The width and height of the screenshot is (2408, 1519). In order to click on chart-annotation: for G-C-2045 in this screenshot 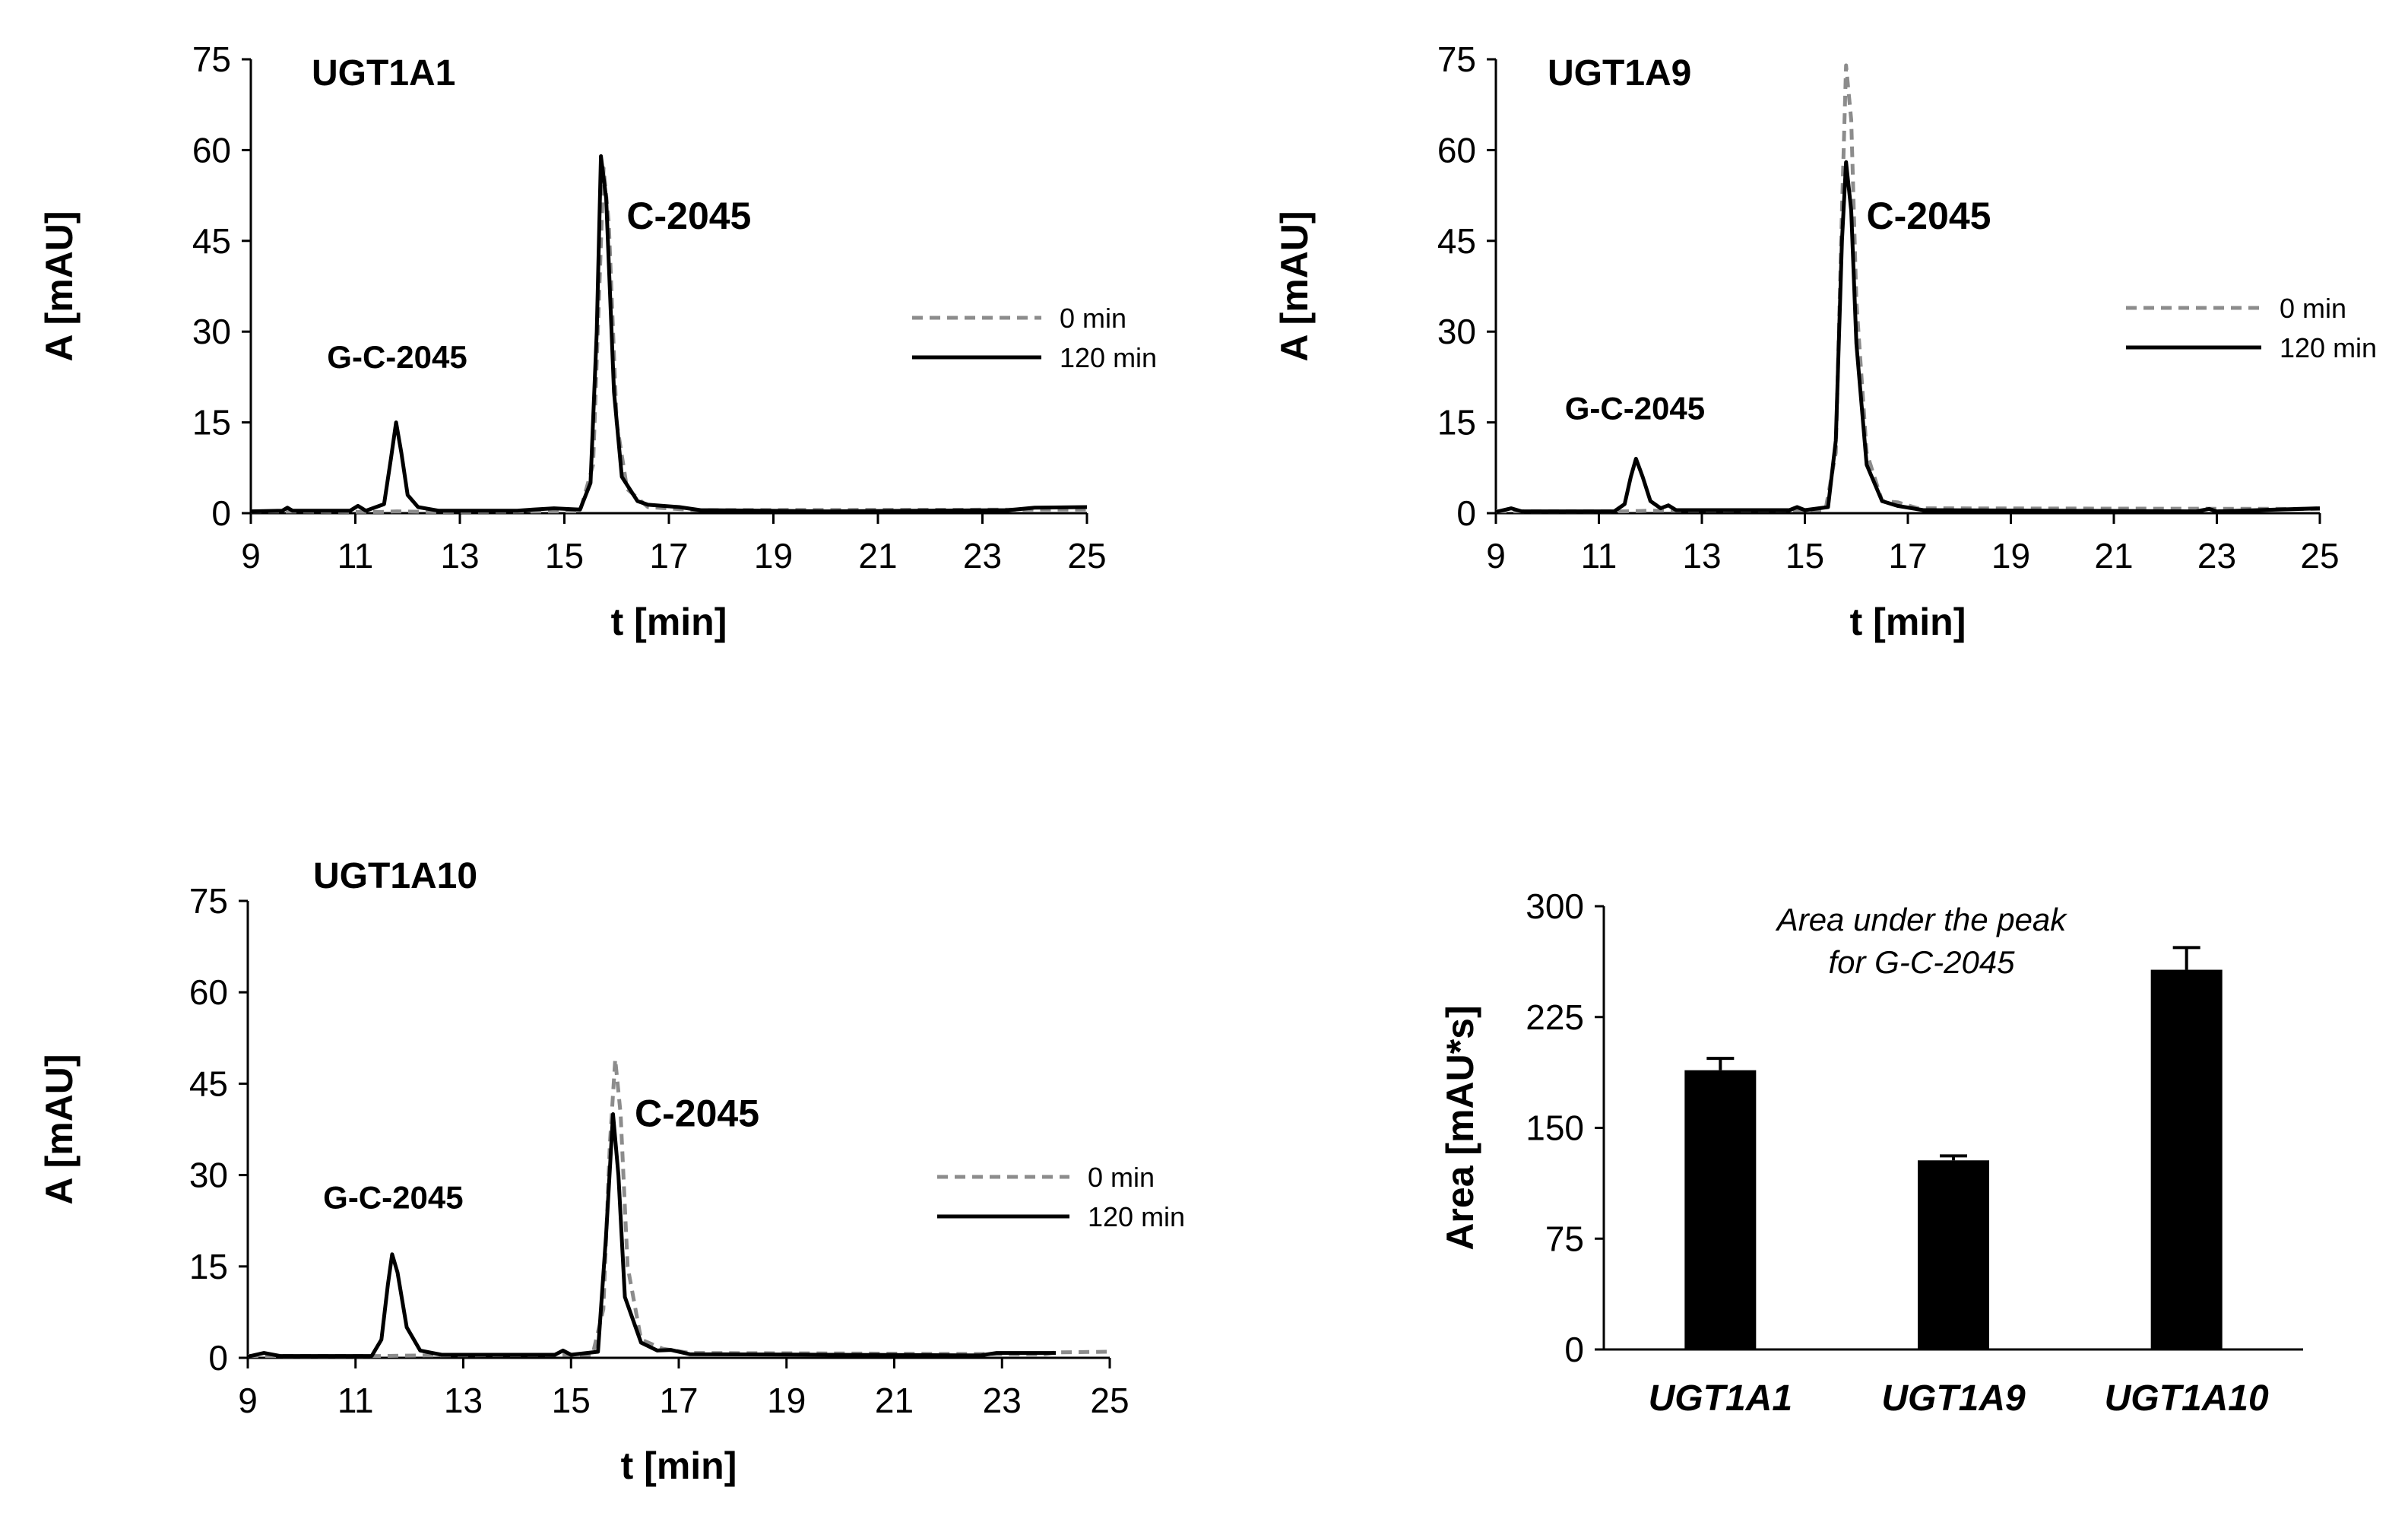, I will do `click(1921, 962)`.